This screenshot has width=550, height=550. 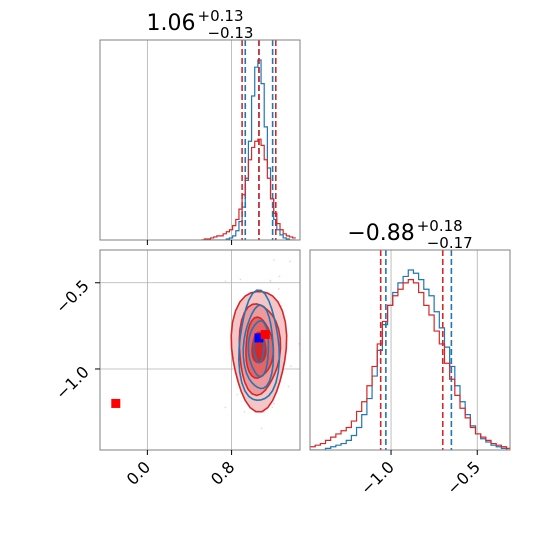 What do you see at coordinates (222, 472) in the screenshot?
I see `x-tick-label: 0.8` at bounding box center [222, 472].